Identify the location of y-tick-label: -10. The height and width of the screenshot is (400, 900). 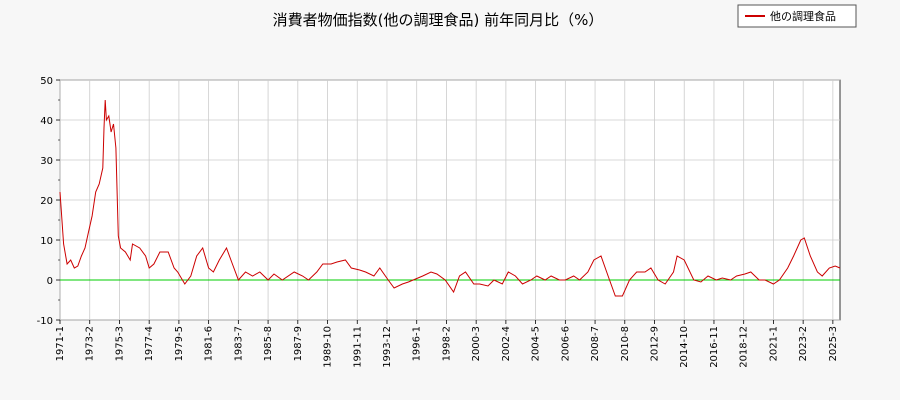
(45, 321).